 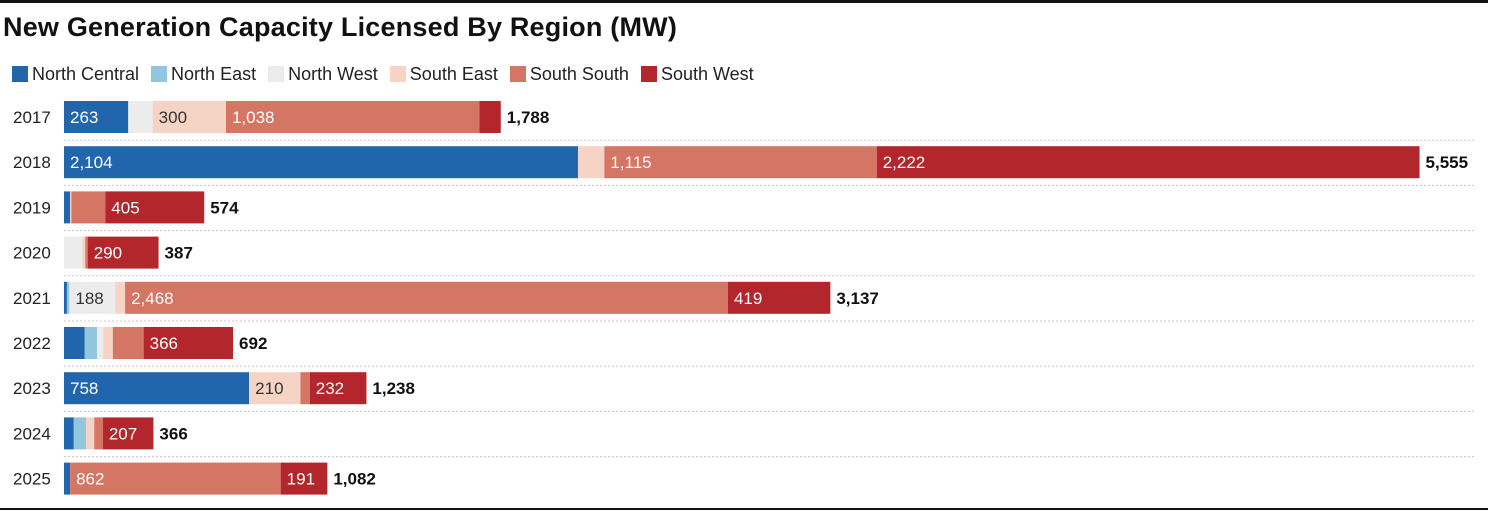 I want to click on segment-label: 862, so click(x=90, y=479).